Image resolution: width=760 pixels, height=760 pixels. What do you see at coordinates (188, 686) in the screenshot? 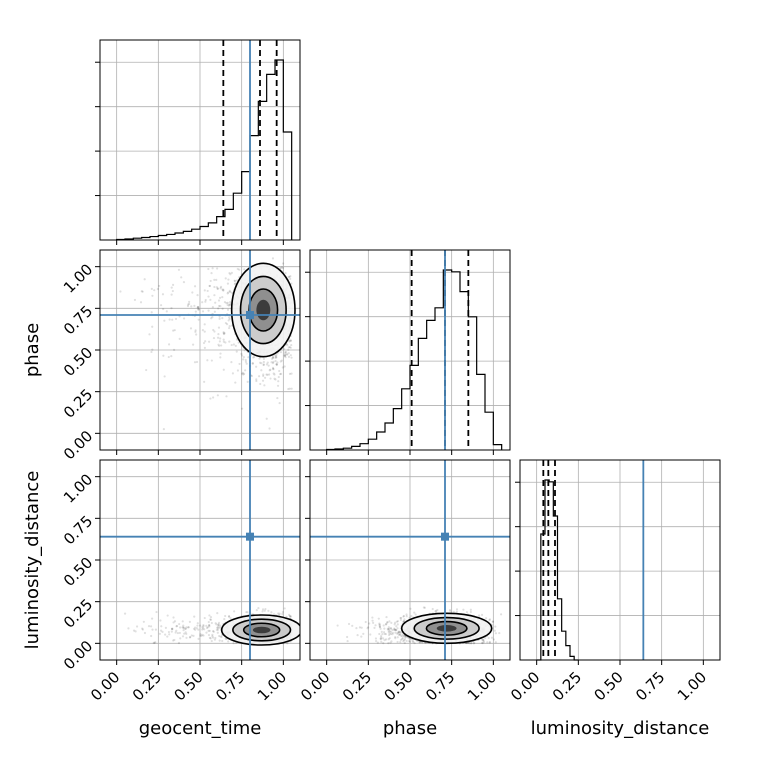
I see `x-tick-label: 0.50` at bounding box center [188, 686].